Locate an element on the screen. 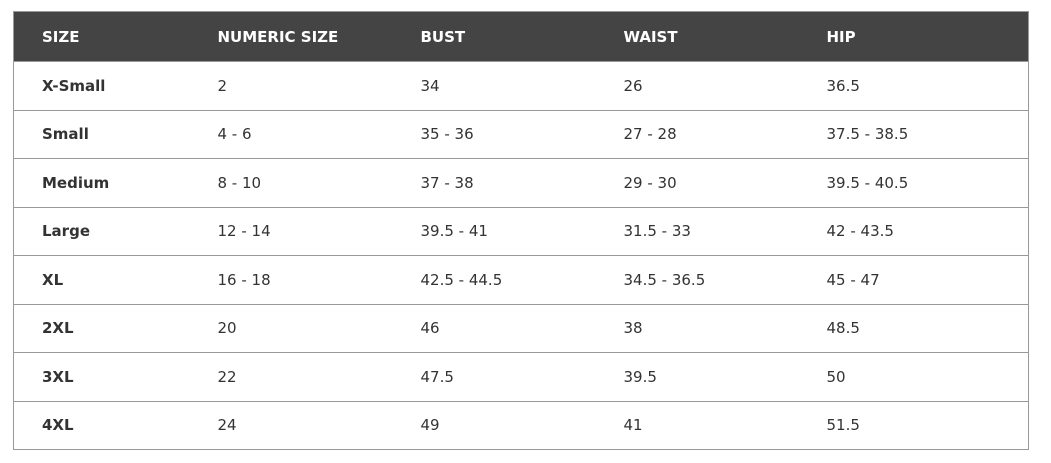  table-cell: 16 - 18 is located at coordinates (291, 279).